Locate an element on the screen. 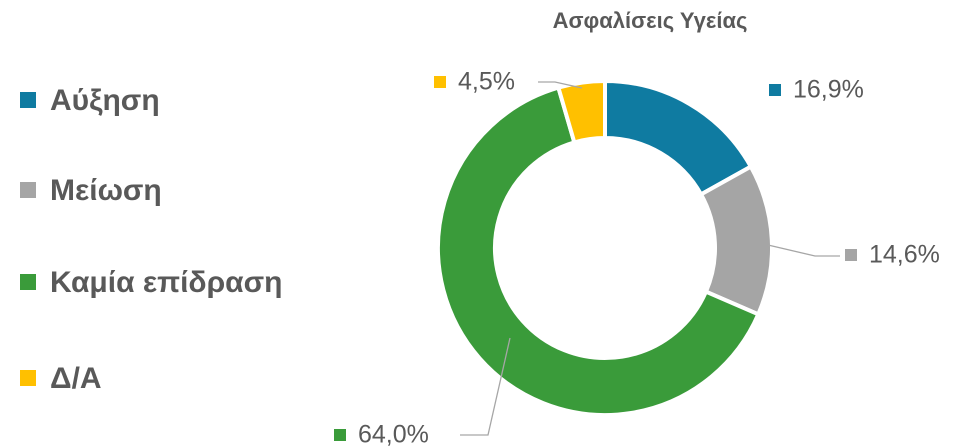  donut-slice is located at coordinates (581, 111).